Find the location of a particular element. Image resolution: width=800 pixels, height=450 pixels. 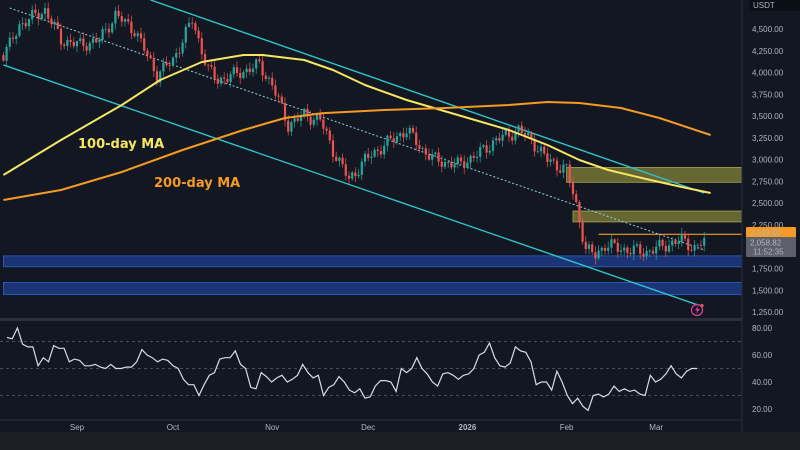

currency-label: USDT is located at coordinates (764, 5).